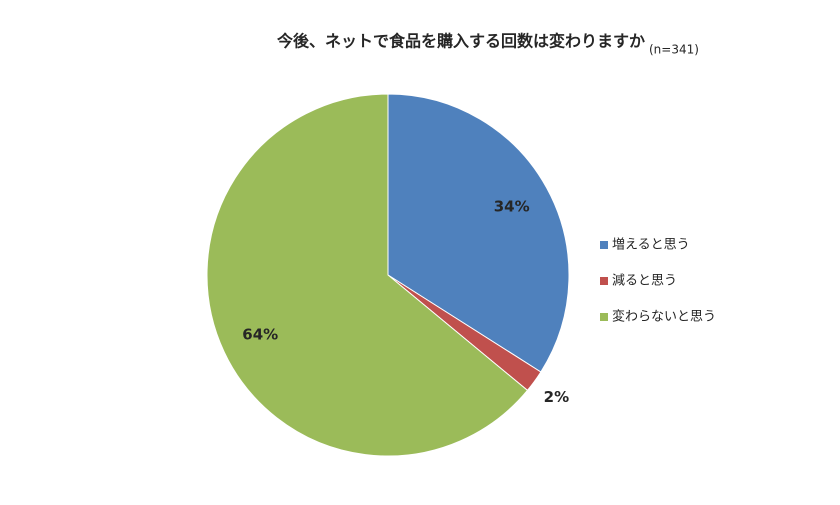 Image resolution: width=840 pixels, height=505 pixels. What do you see at coordinates (260, 335) in the screenshot?
I see `data-label: 64%` at bounding box center [260, 335].